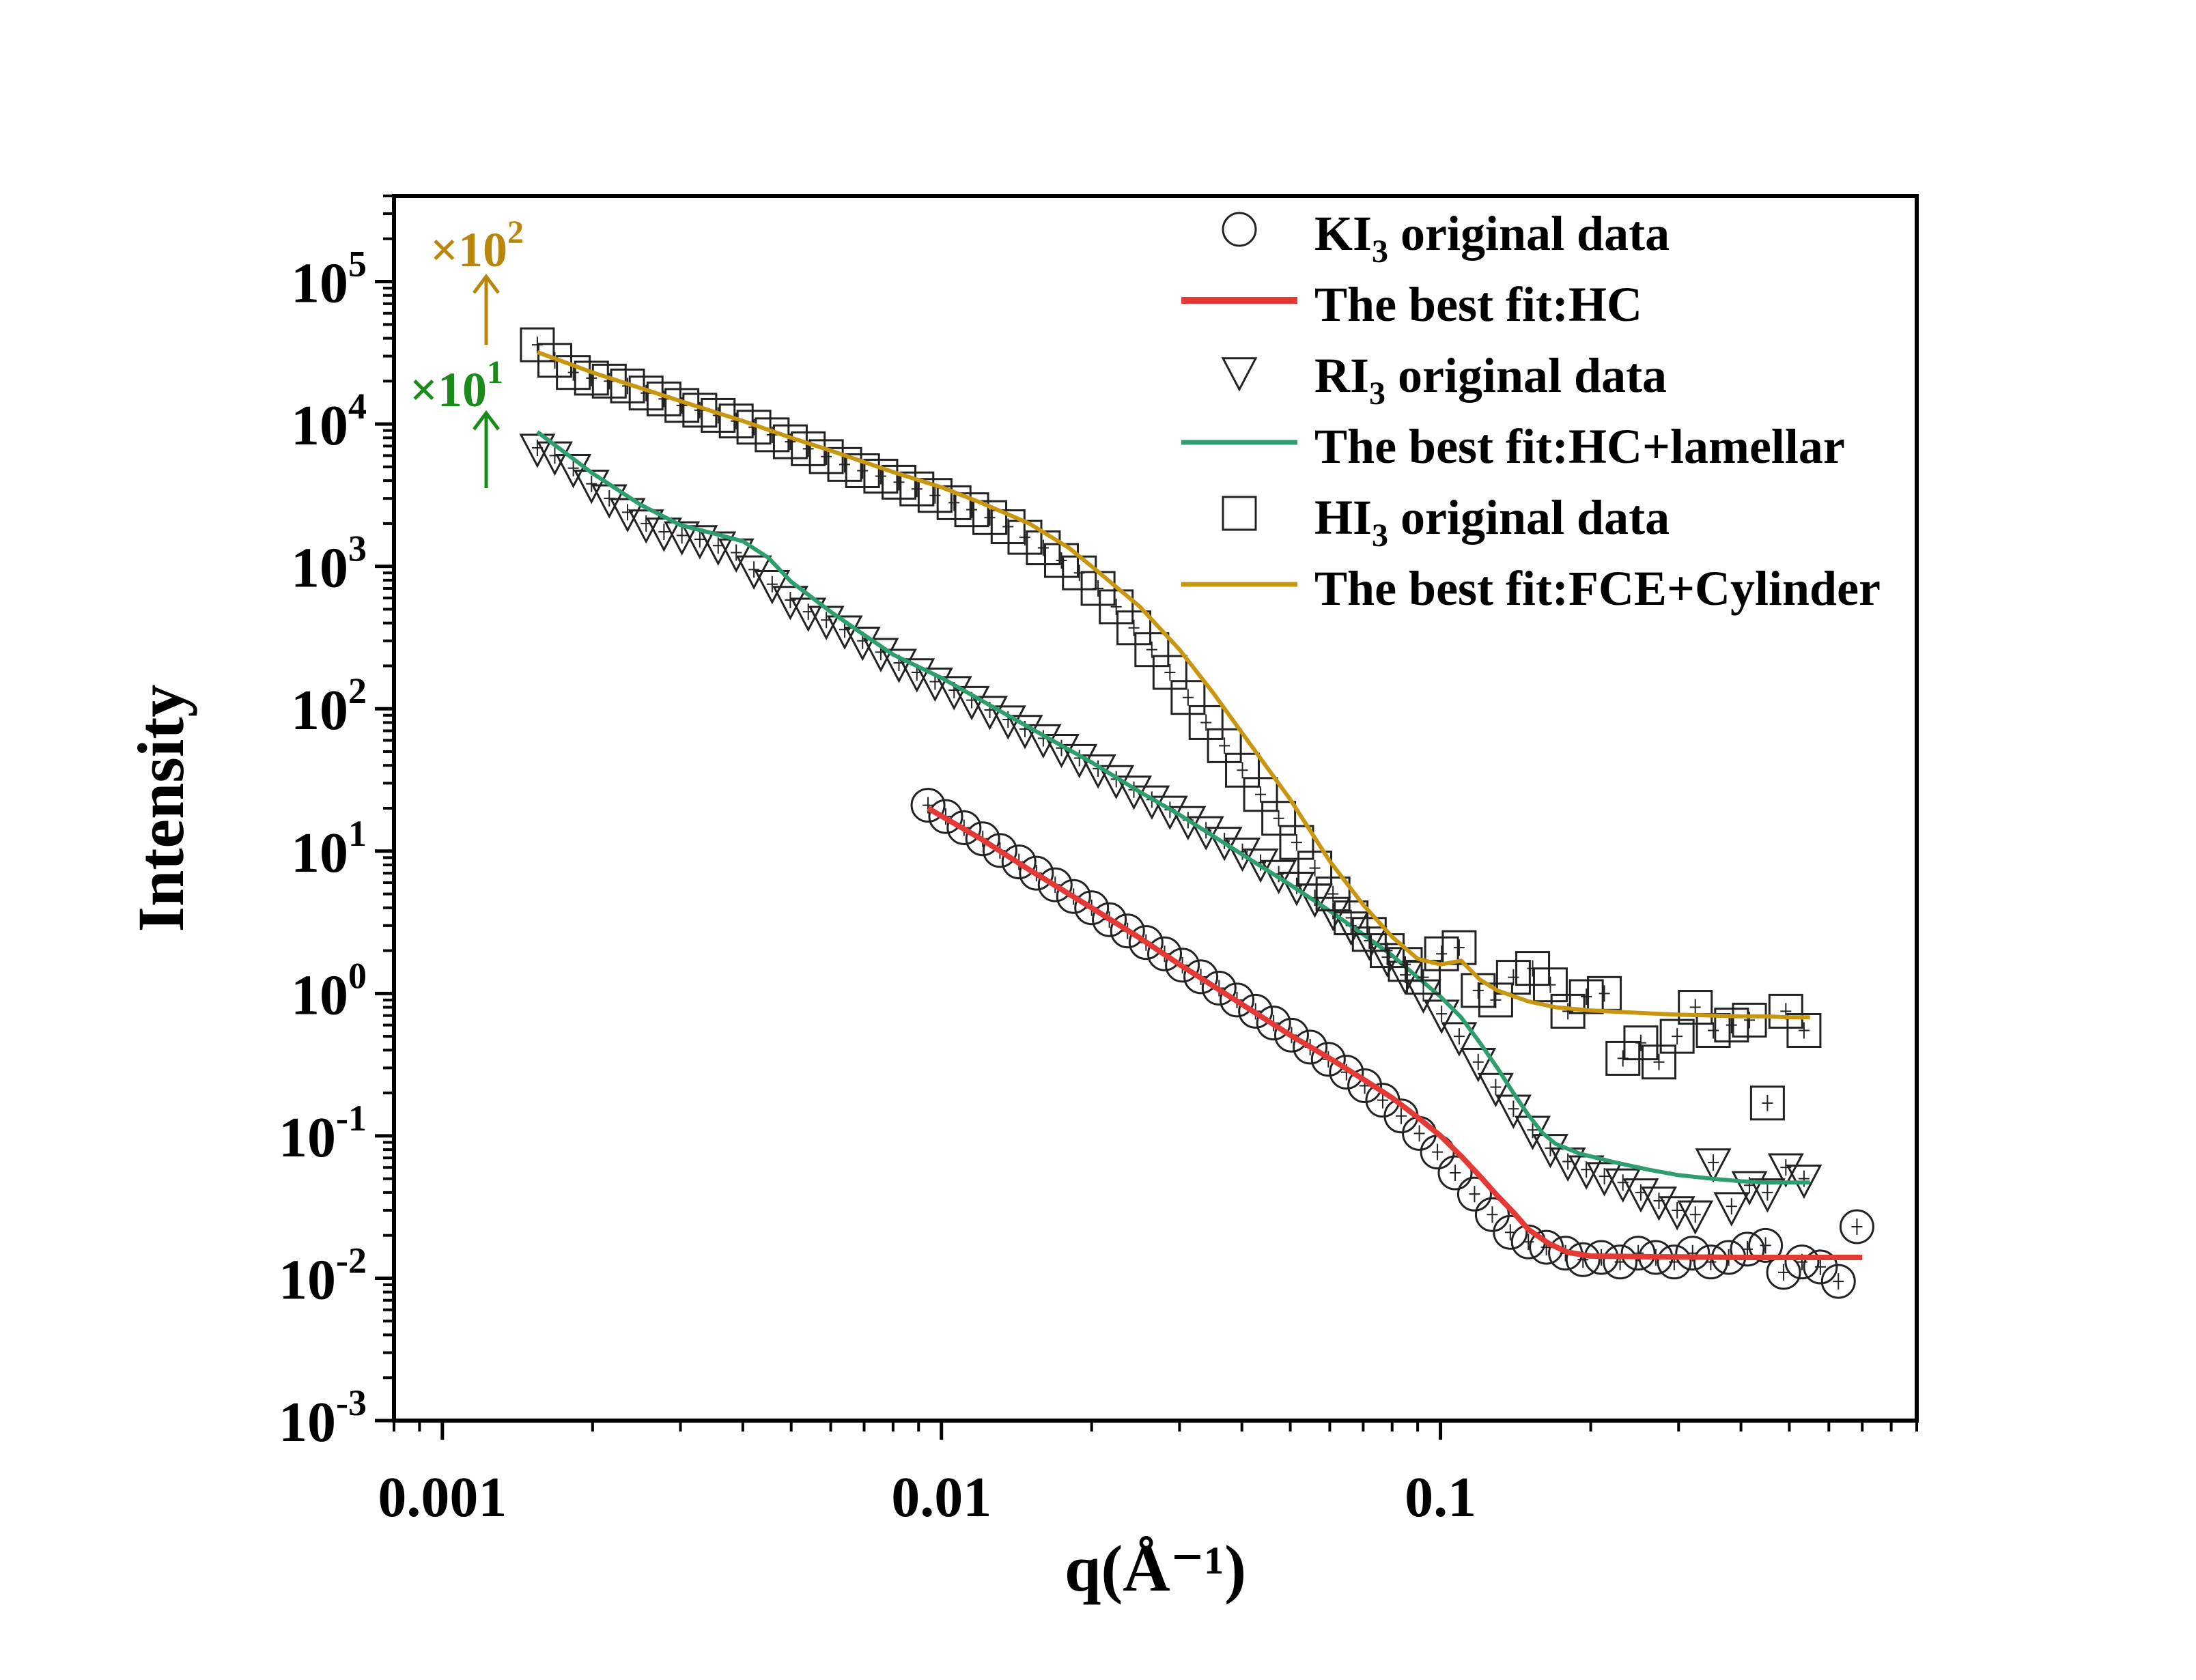 This screenshot has width=2196, height=1680. Describe the element at coordinates (467, 351) in the screenshot. I see `annotations: ×10² ×101` at that location.